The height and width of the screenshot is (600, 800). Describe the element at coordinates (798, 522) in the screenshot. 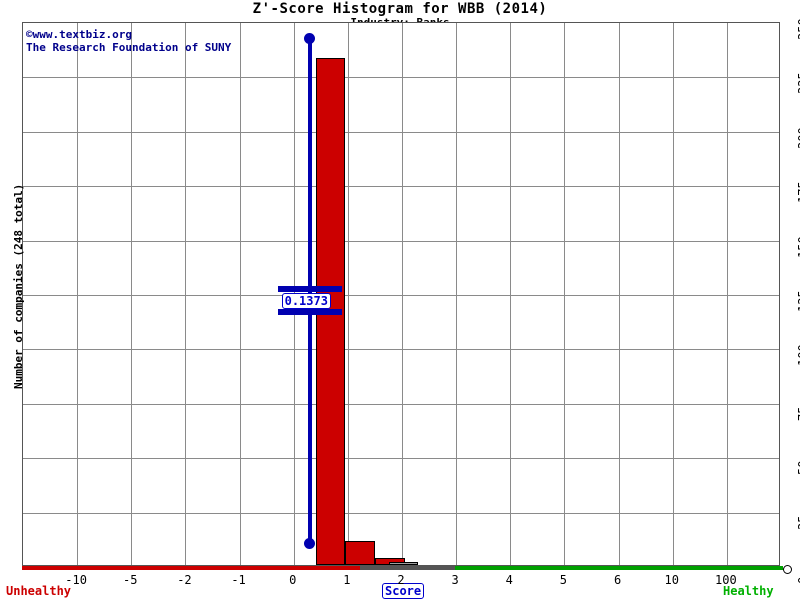

I see `y-axis-tick-label: 25` at that location.